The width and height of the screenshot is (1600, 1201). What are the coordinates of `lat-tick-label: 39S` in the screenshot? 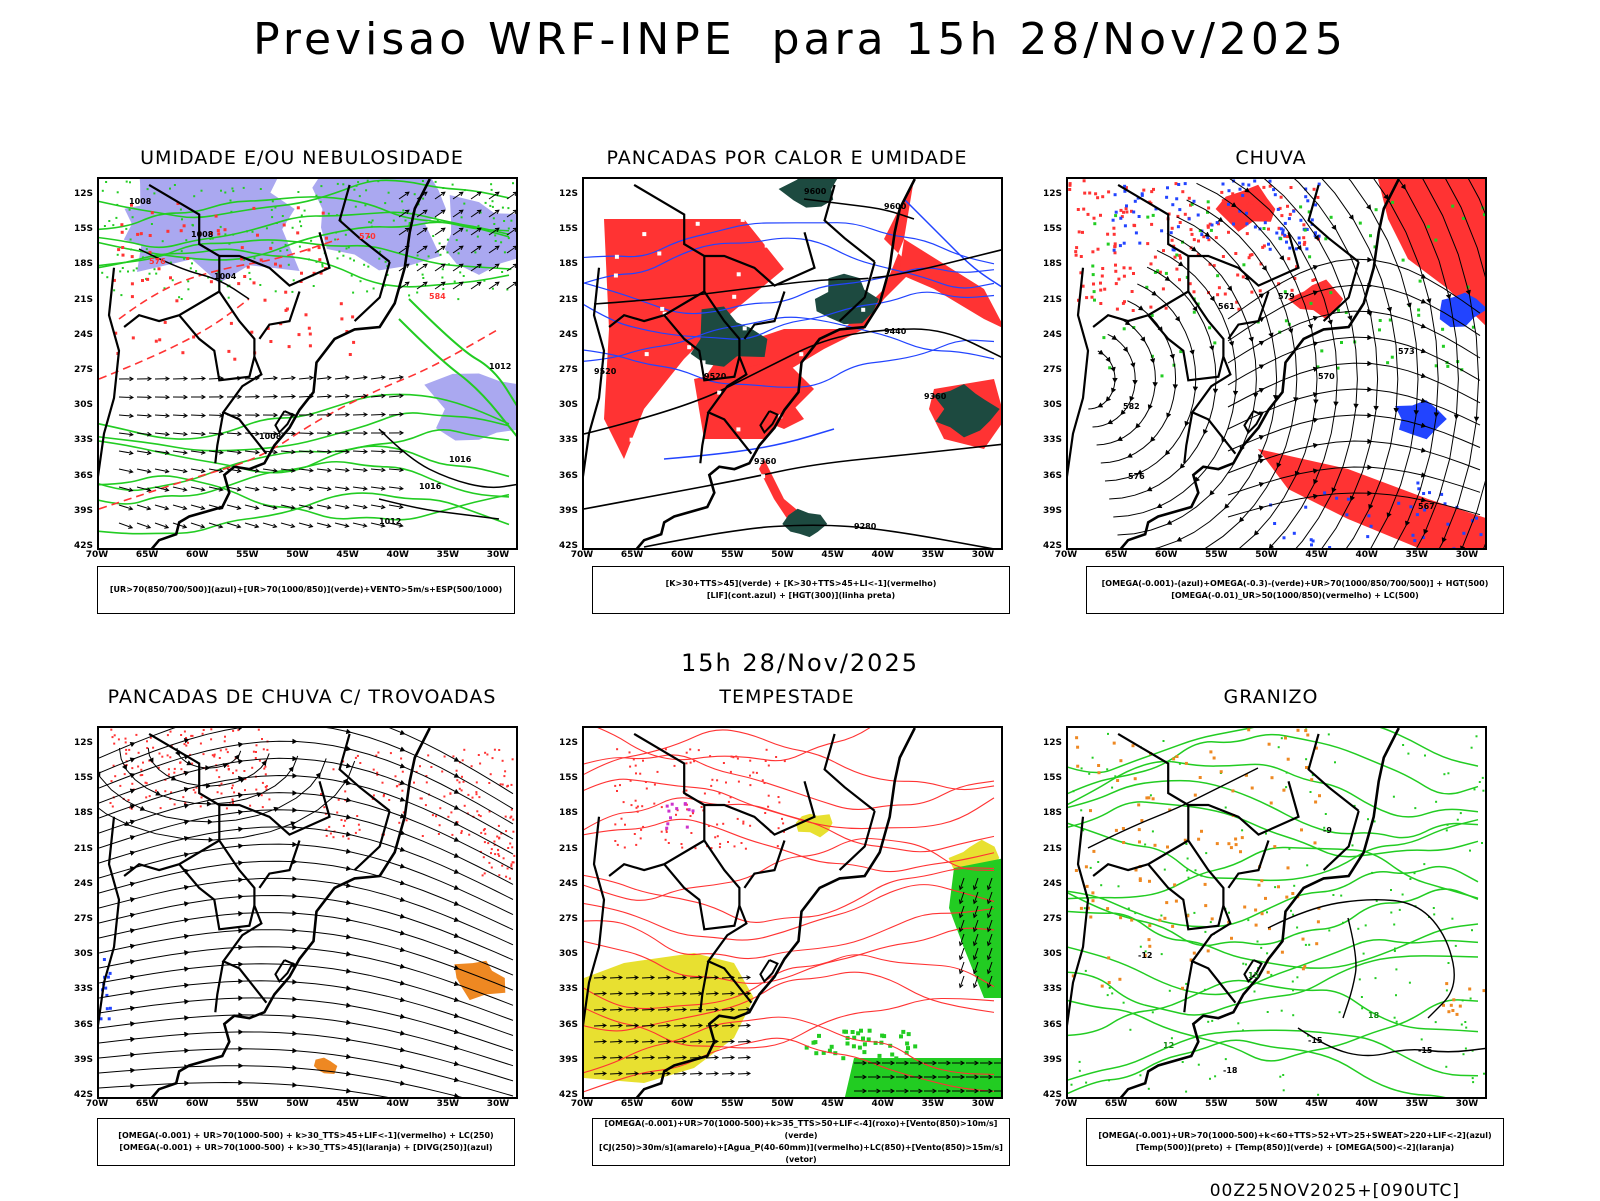 It's located at (1048, 511).